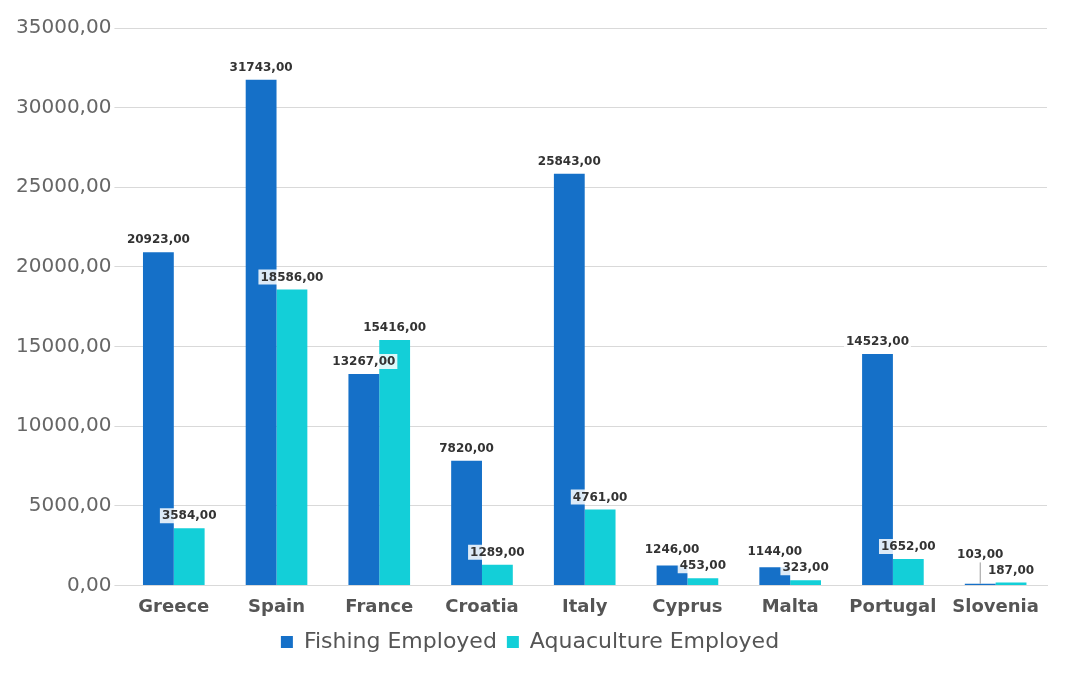 The width and height of the screenshot is (1065, 675). Describe the element at coordinates (482, 605) in the screenshot. I see `x-tick-label: Croatia` at that location.